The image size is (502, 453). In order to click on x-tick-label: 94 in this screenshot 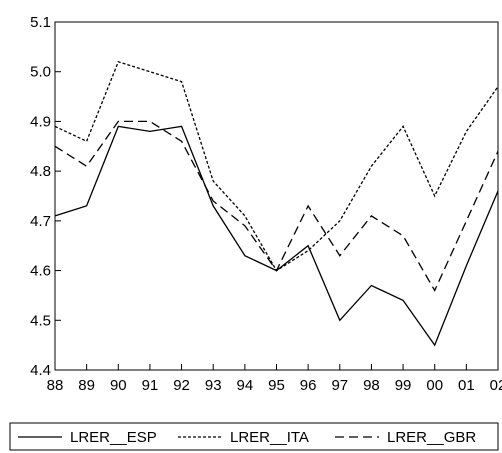, I will do `click(245, 385)`.